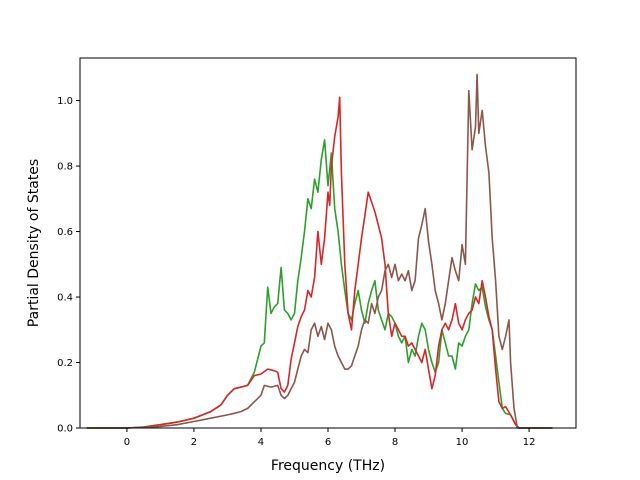 The image size is (640, 480). Describe the element at coordinates (65, 232) in the screenshot. I see `y-tick-label: 0.6` at that location.